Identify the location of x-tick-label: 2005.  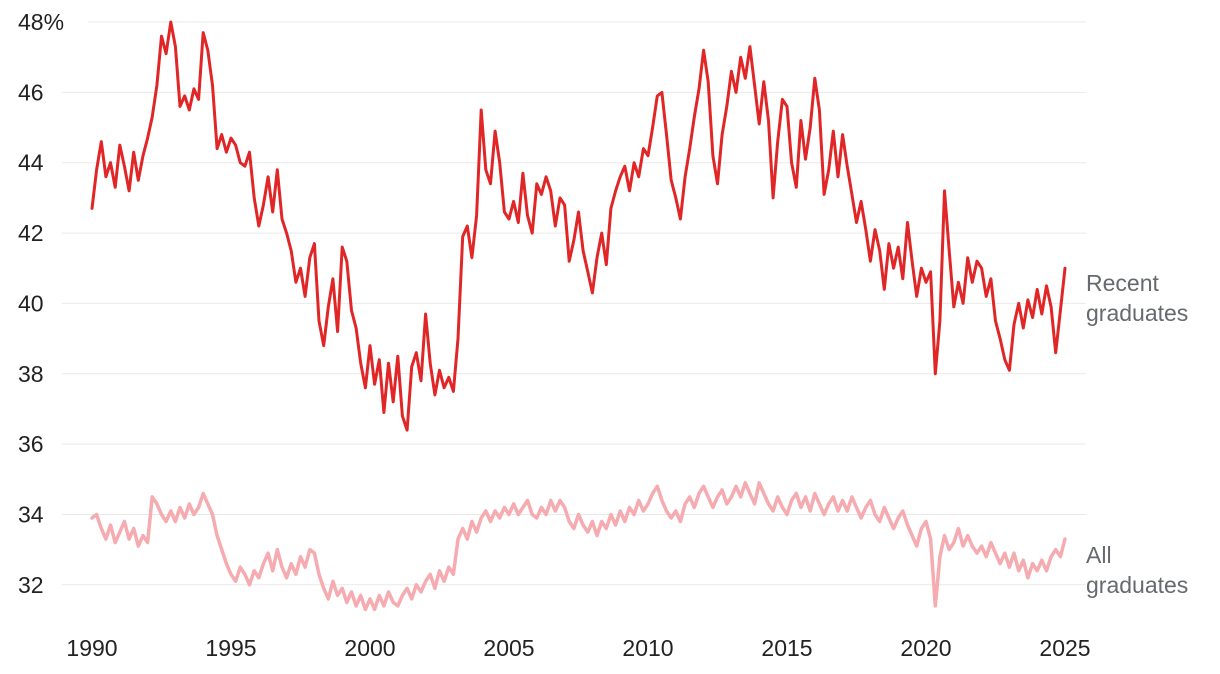
(508, 648).